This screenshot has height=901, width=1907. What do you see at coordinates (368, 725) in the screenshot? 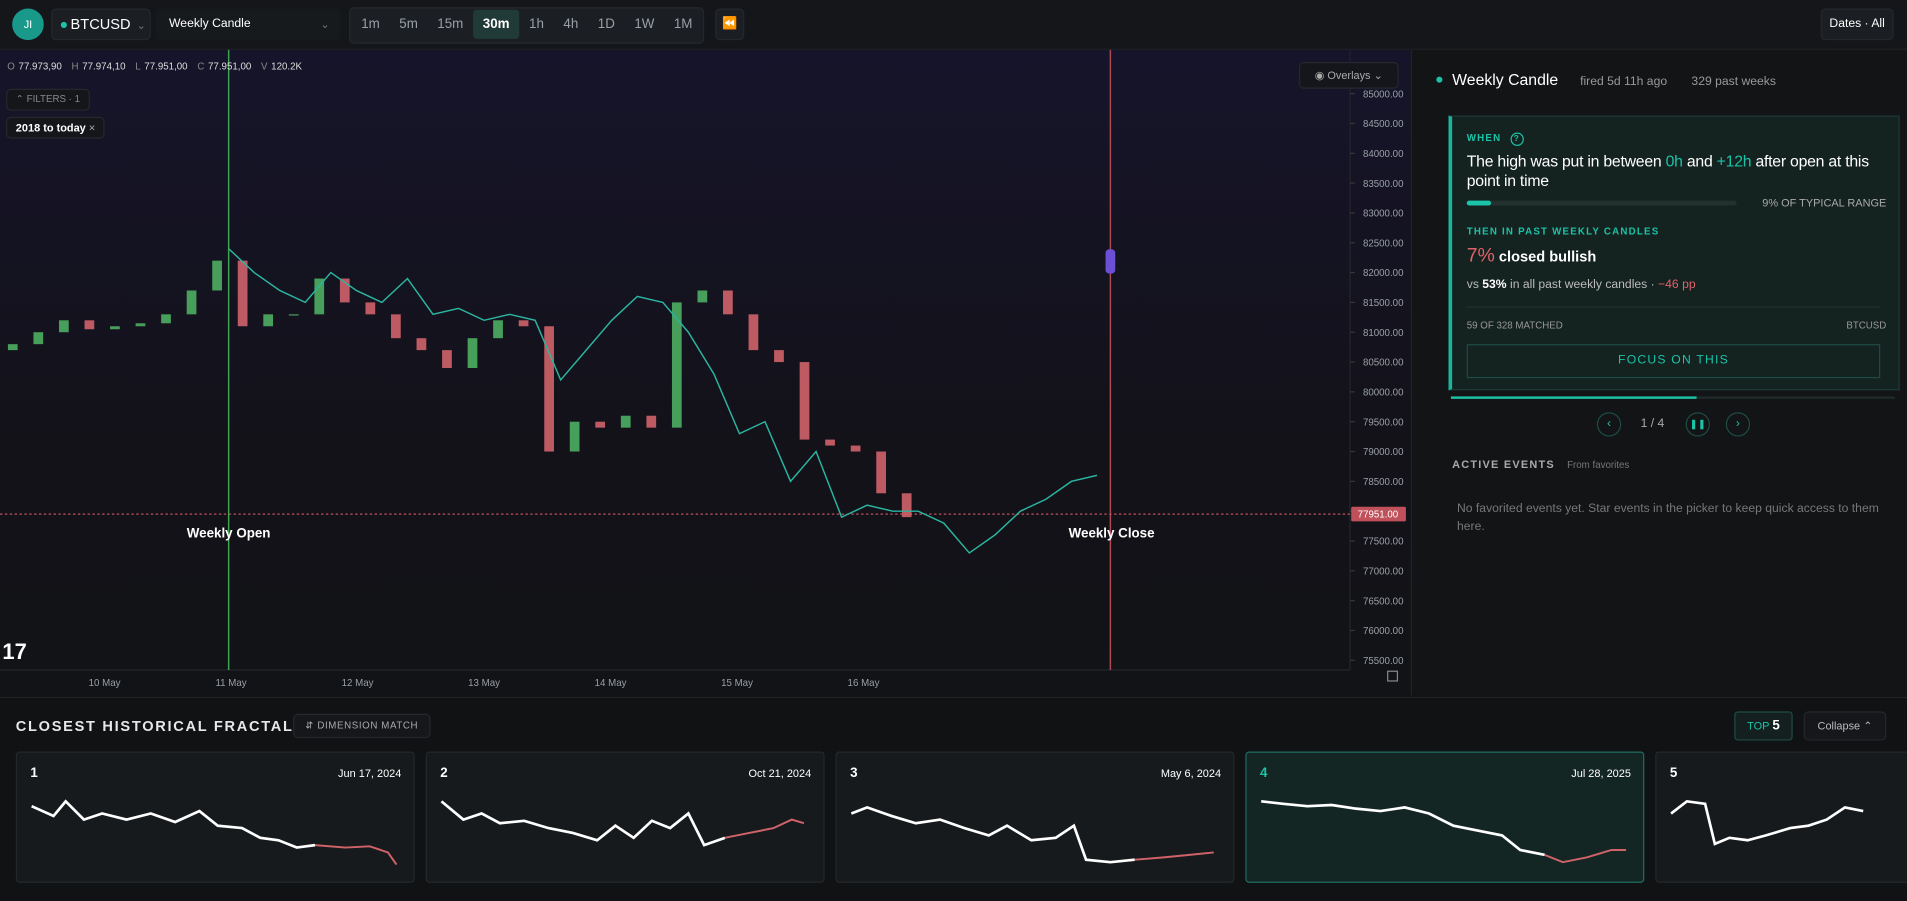
I see `dimension-label: DIMENSION MATCH` at bounding box center [368, 725].